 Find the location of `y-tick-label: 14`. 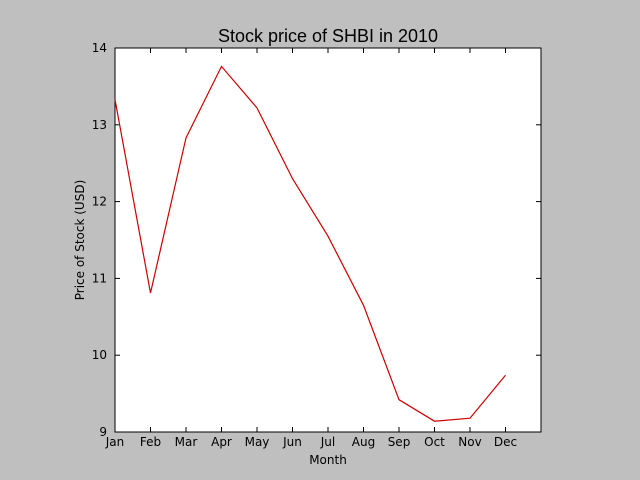

y-tick-label: 14 is located at coordinates (99, 48).